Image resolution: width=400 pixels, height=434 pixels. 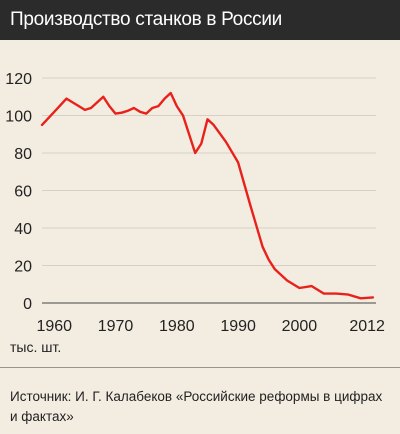 What do you see at coordinates (300, 326) in the screenshot?
I see `x-tick-label: 2000` at bounding box center [300, 326].